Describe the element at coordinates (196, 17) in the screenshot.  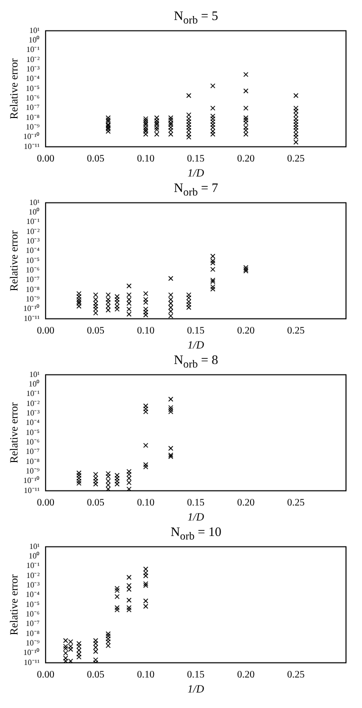
I see `chart-title: N$_{orb}$ = 5` at that location.